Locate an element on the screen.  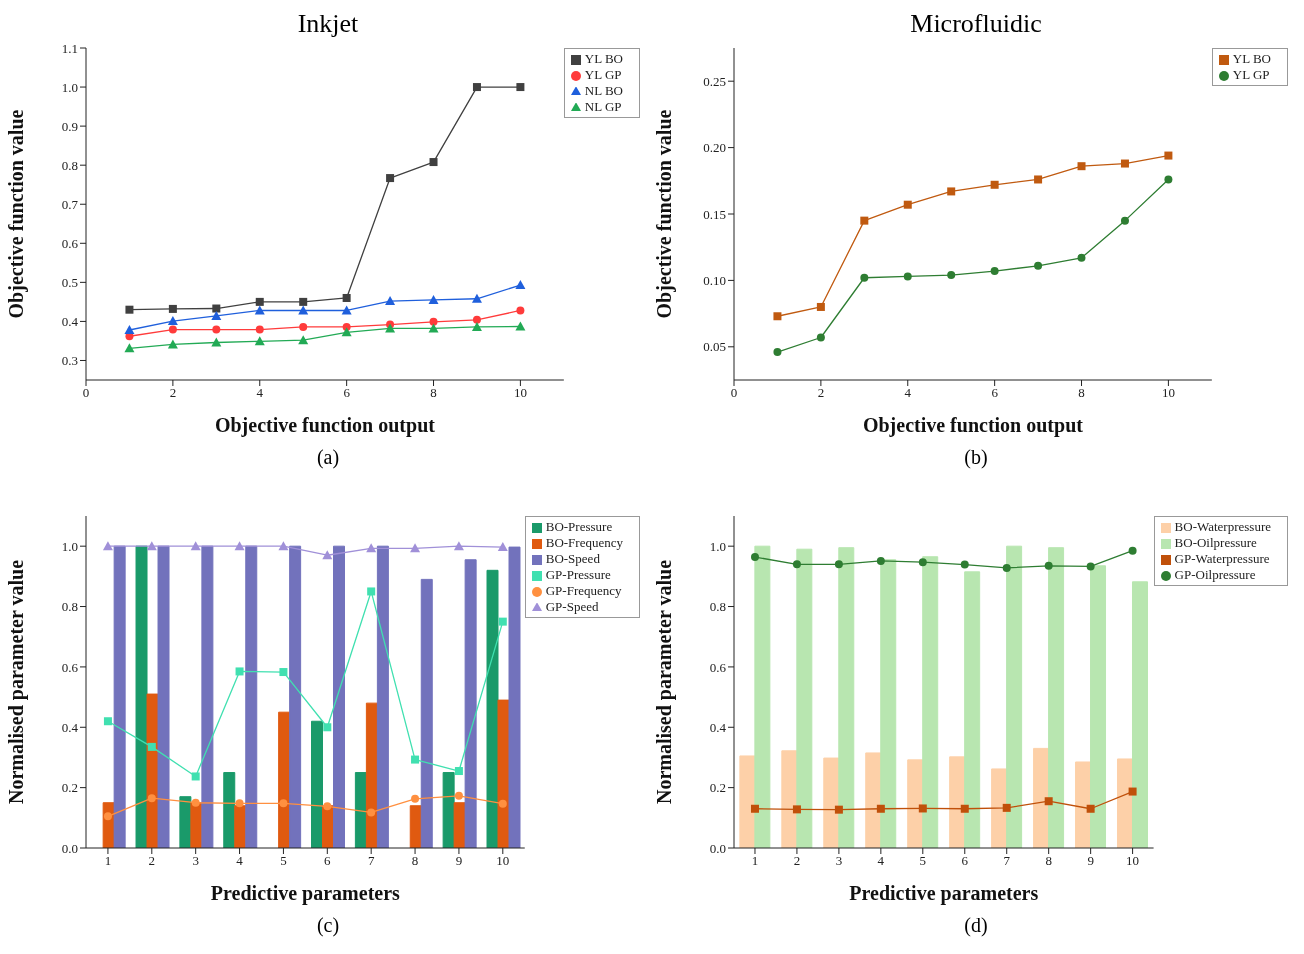
x-axis-title: Objective function output is located at coordinates (325, 425).